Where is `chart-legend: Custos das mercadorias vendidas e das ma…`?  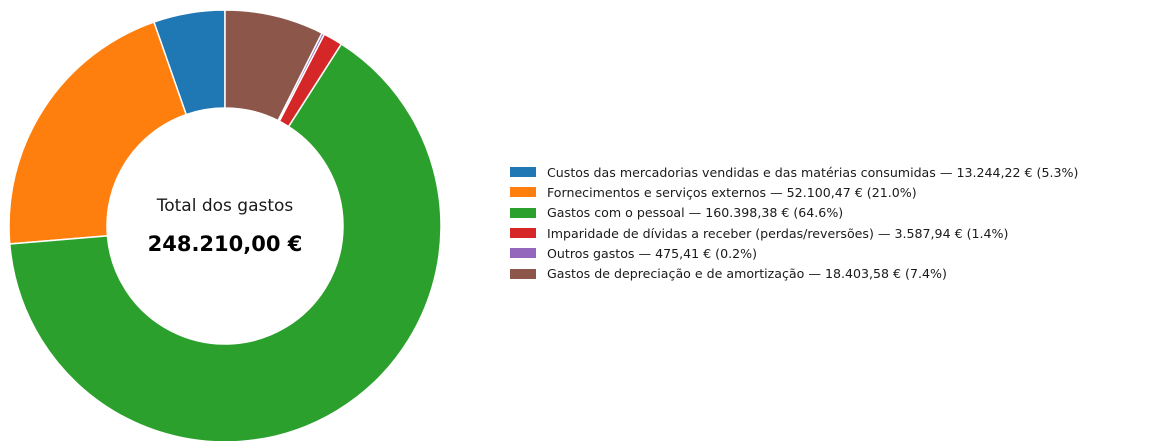
chart-legend: Custos das mercadorias vendidas e das ma… is located at coordinates (794, 223).